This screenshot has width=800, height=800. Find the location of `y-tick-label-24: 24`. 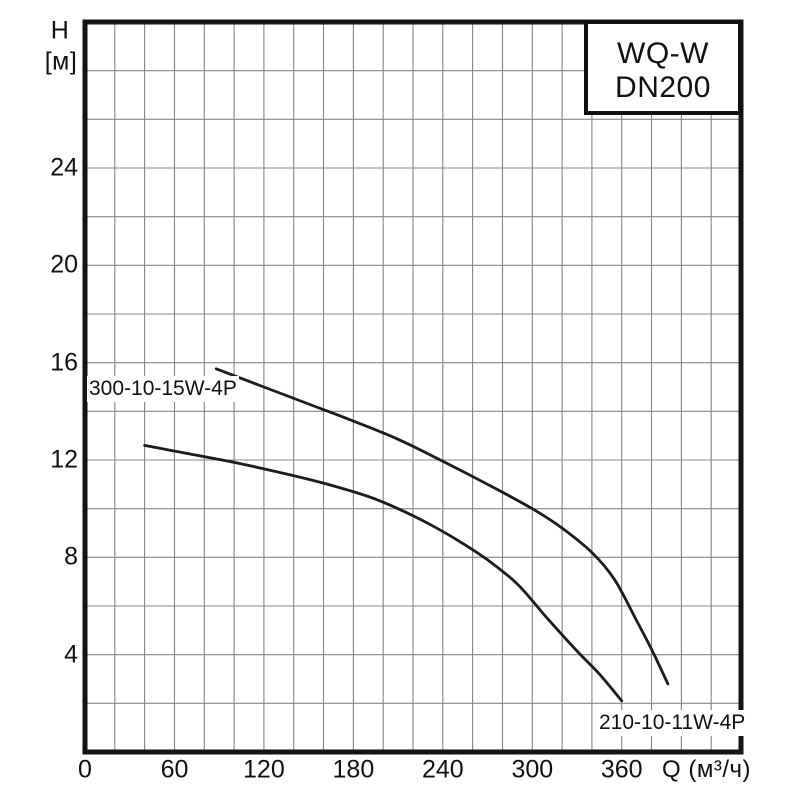

y-tick-label-24: 24 is located at coordinates (64, 167).